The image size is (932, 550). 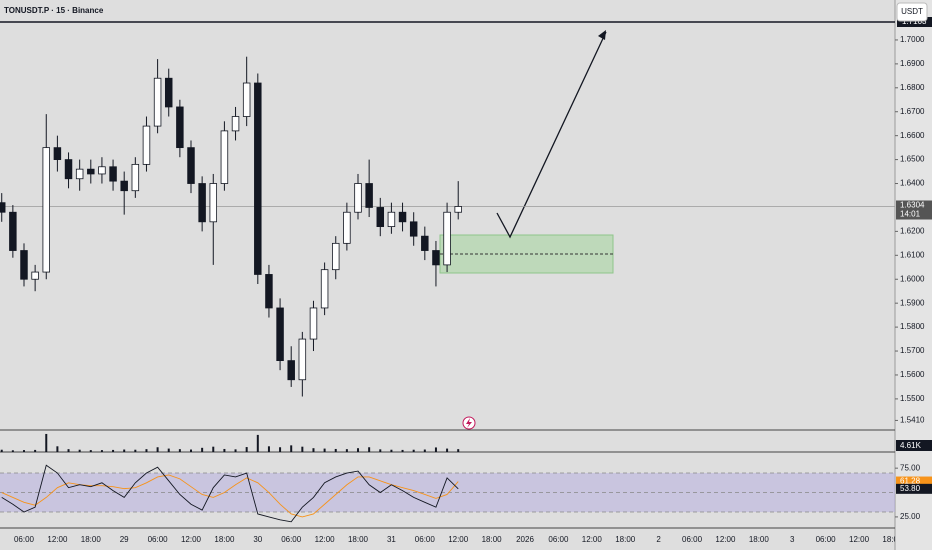 What do you see at coordinates (912, 159) in the screenshot?
I see `y-tick-label: 1.6500` at bounding box center [912, 159].